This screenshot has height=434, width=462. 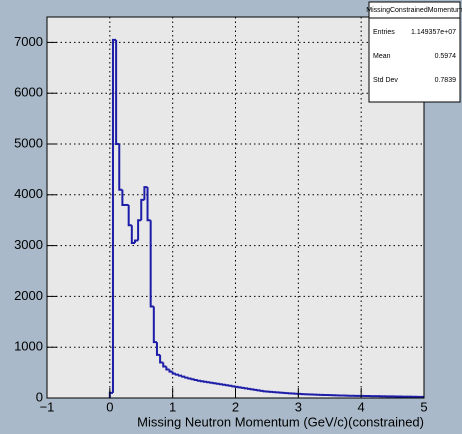 I want to click on y-tick-label: 1000, so click(x=28, y=346).